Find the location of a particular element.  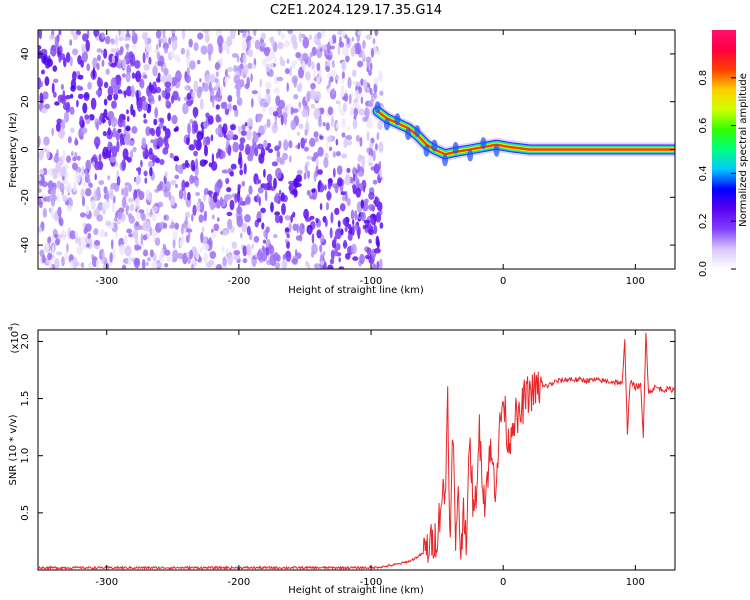

spectrogram-y-tick-label: 20 is located at coordinates (25, 101).